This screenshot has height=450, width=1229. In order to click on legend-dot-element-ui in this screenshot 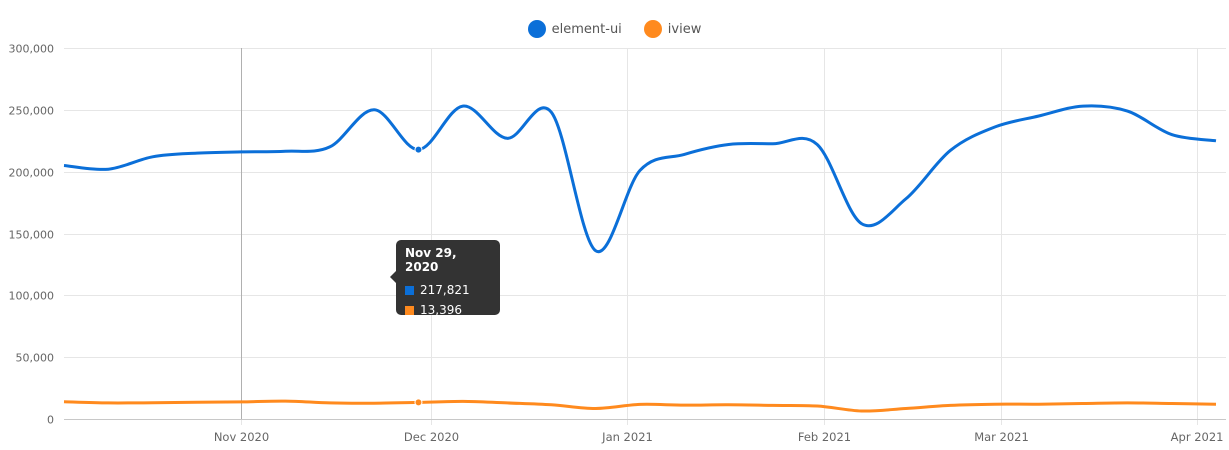, I will do `click(536, 29)`.